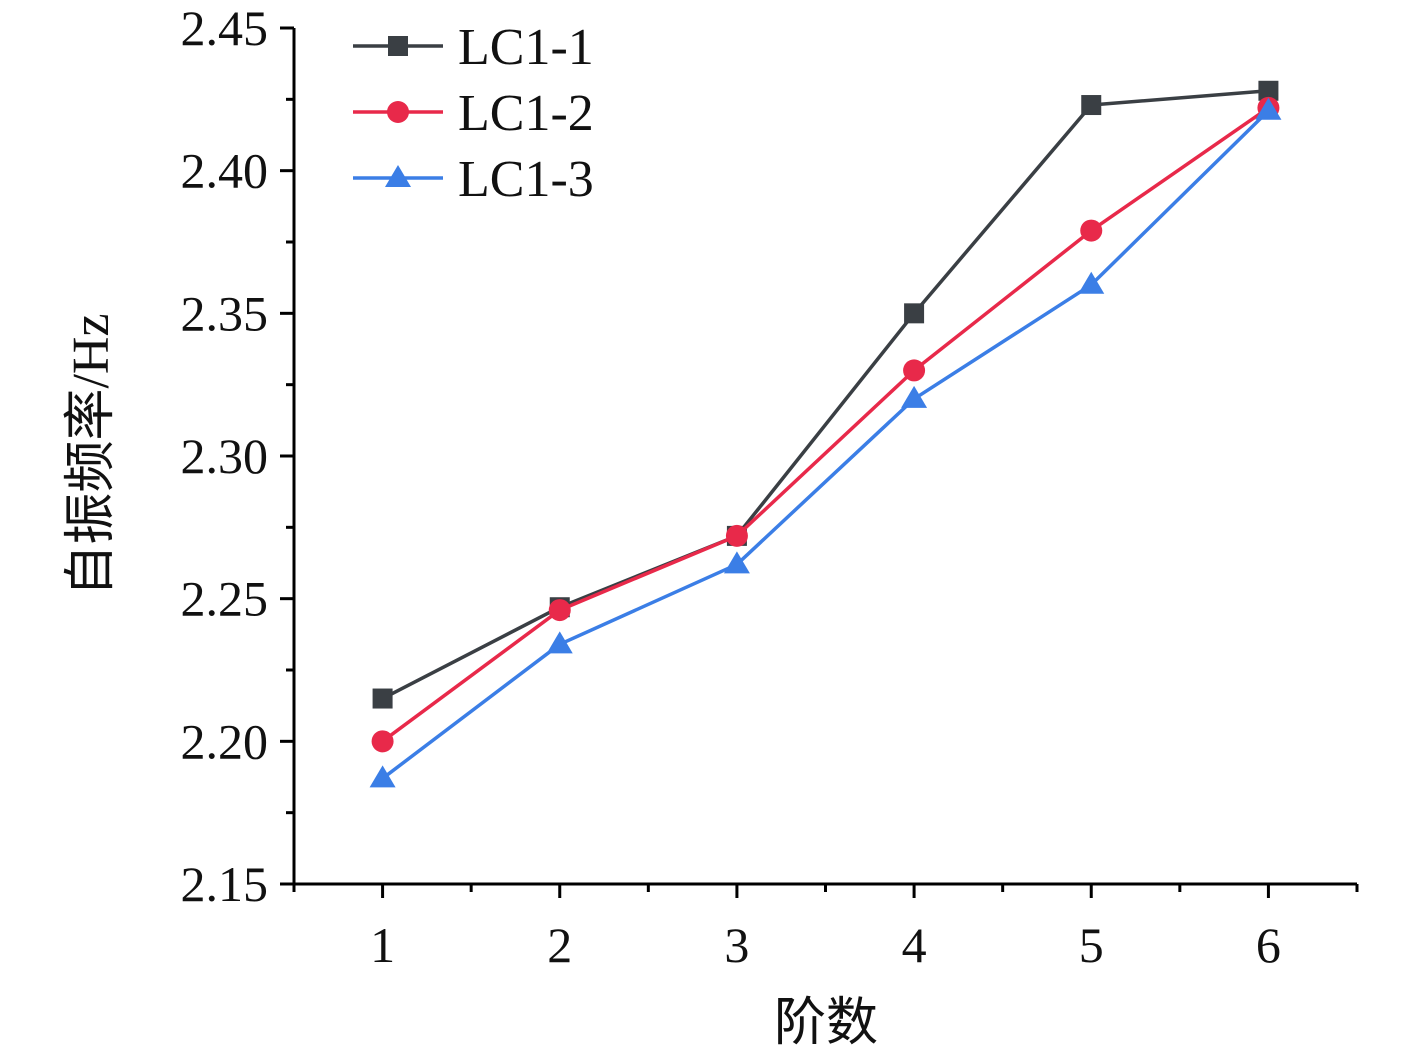 The height and width of the screenshot is (1055, 1417). What do you see at coordinates (914, 945) in the screenshot?
I see `x-tick-label: 4` at bounding box center [914, 945].